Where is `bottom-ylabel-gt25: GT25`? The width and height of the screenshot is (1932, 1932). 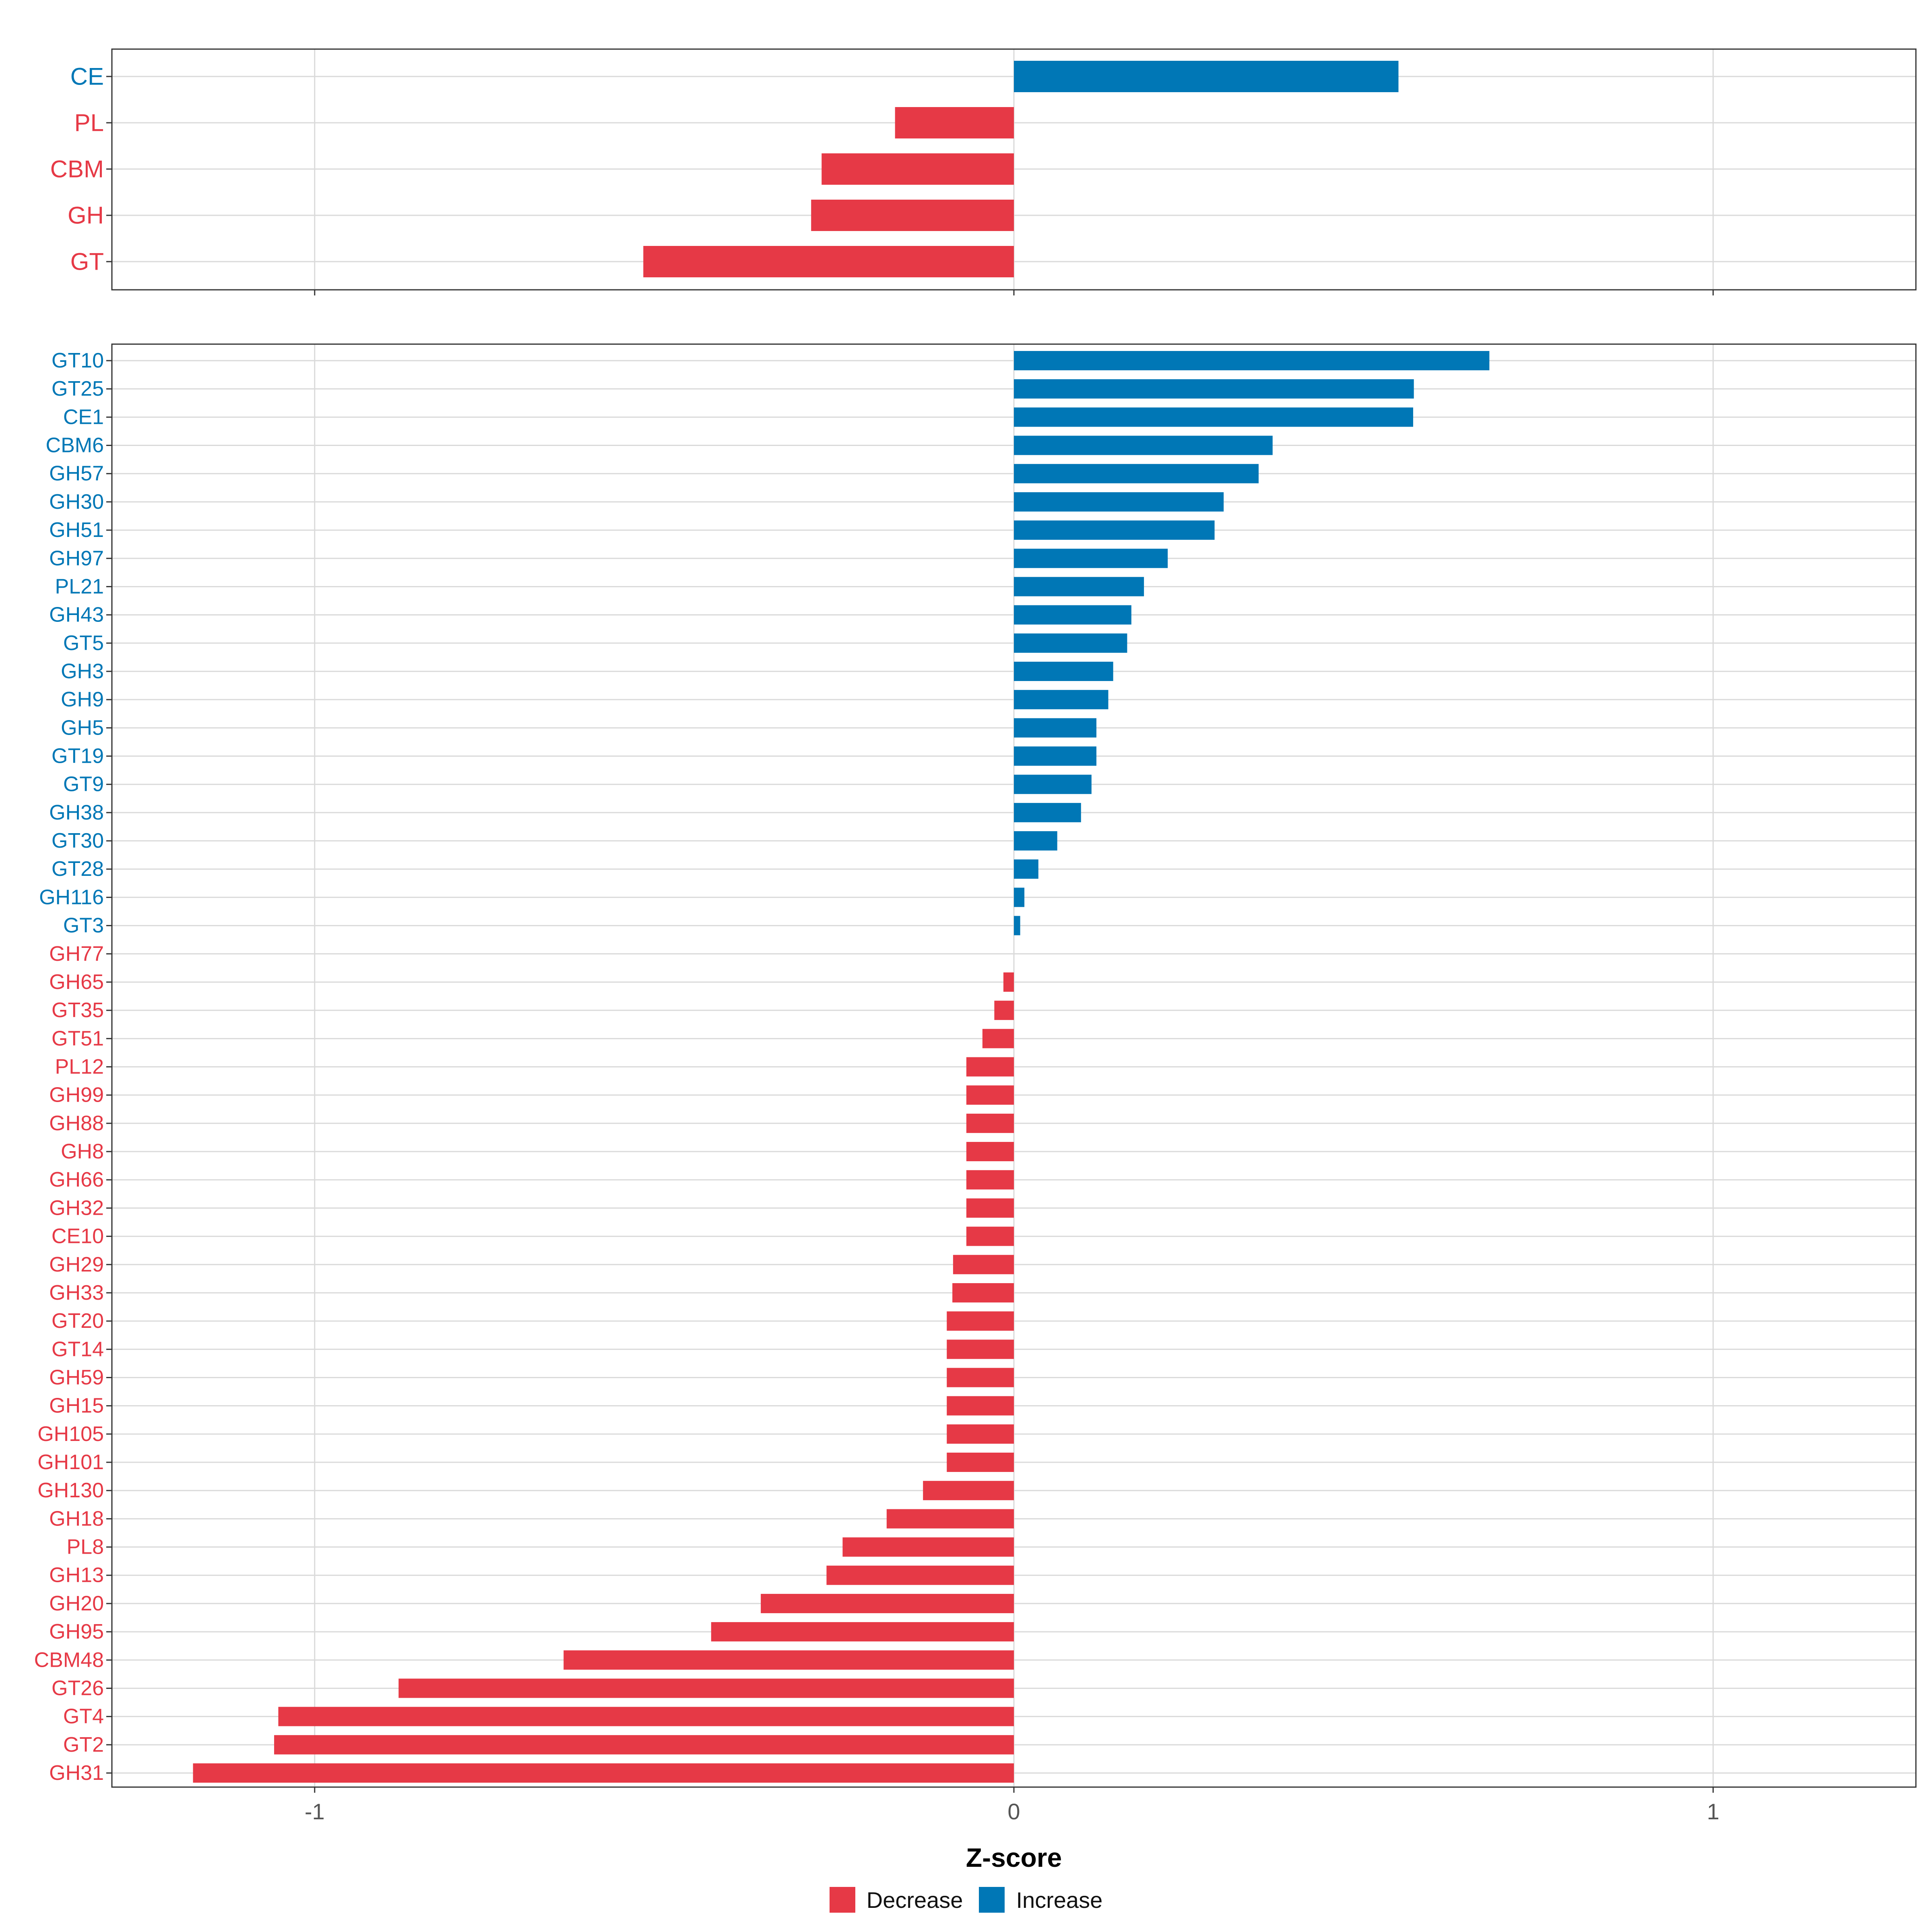
bottom-ylabel-gt25: GT25 is located at coordinates (78, 388).